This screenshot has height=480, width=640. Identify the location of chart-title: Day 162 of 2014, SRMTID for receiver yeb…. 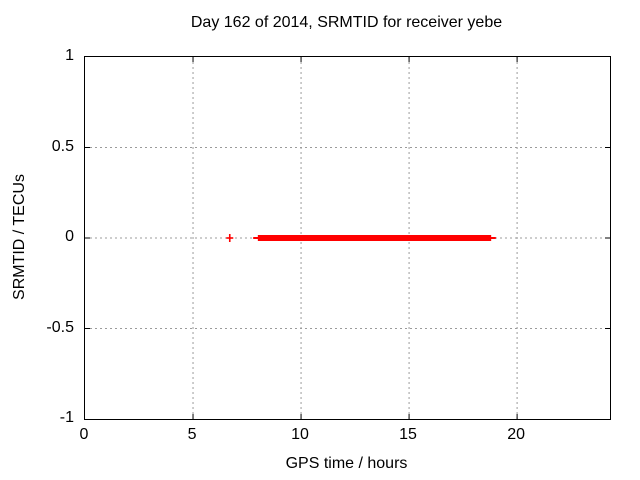
(346, 22).